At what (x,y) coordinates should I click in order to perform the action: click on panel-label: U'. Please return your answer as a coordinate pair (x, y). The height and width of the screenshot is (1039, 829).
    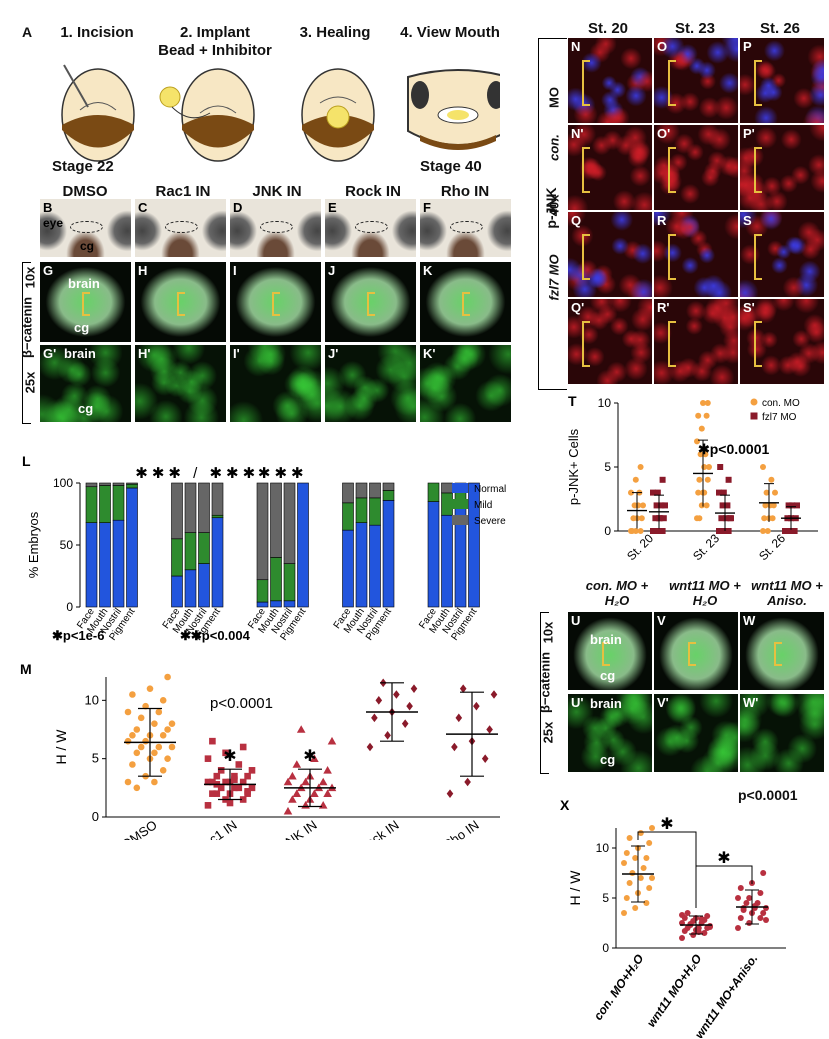
    Looking at the image, I should click on (577, 702).